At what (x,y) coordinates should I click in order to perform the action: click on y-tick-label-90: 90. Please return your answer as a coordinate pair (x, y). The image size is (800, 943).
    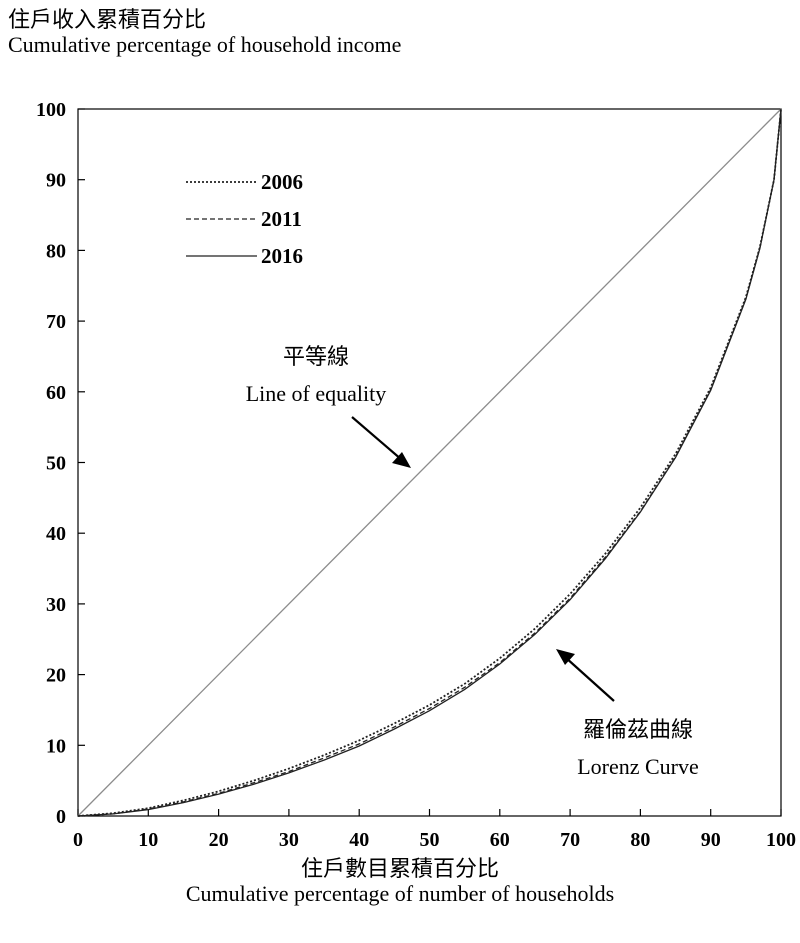
    Looking at the image, I should click on (56, 181).